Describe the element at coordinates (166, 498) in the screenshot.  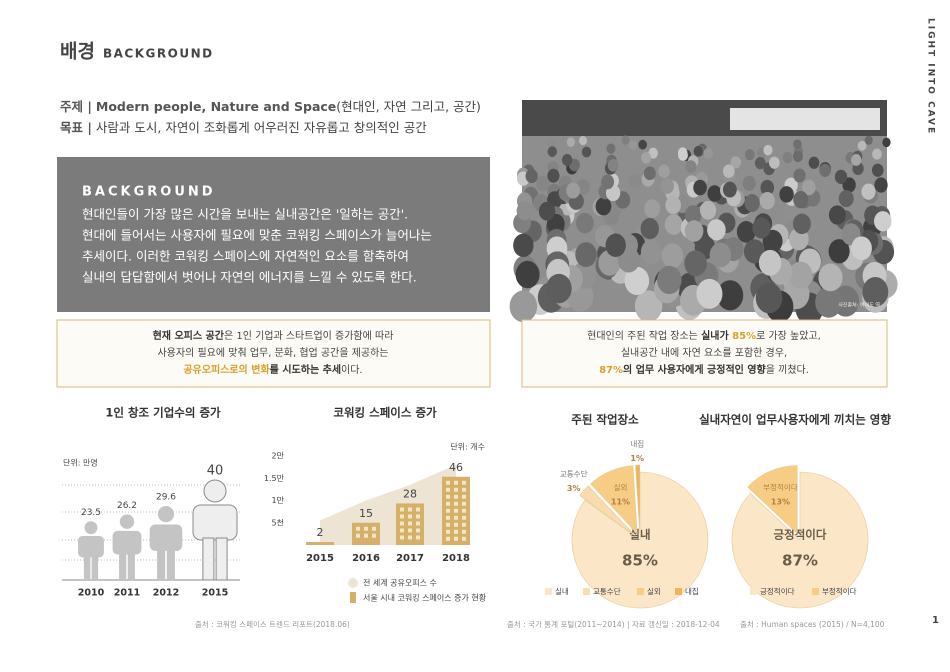
I see `value-label: 29.6` at that location.